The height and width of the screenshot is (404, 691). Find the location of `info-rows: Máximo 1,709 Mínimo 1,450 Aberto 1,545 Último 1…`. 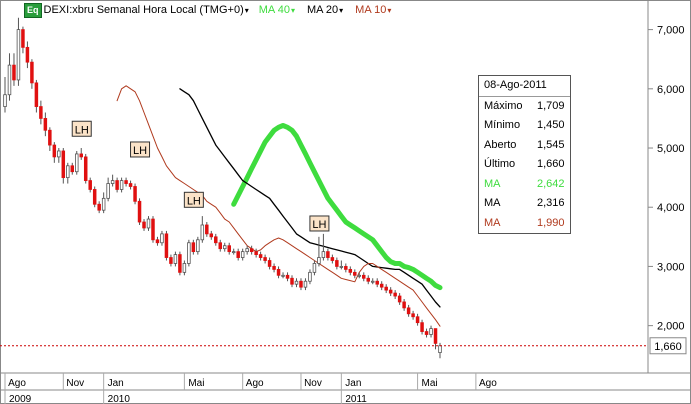

info-rows: Máximo 1,709 Mínimo 1,450 Aberto 1,545 Último 1… is located at coordinates (524, 165).